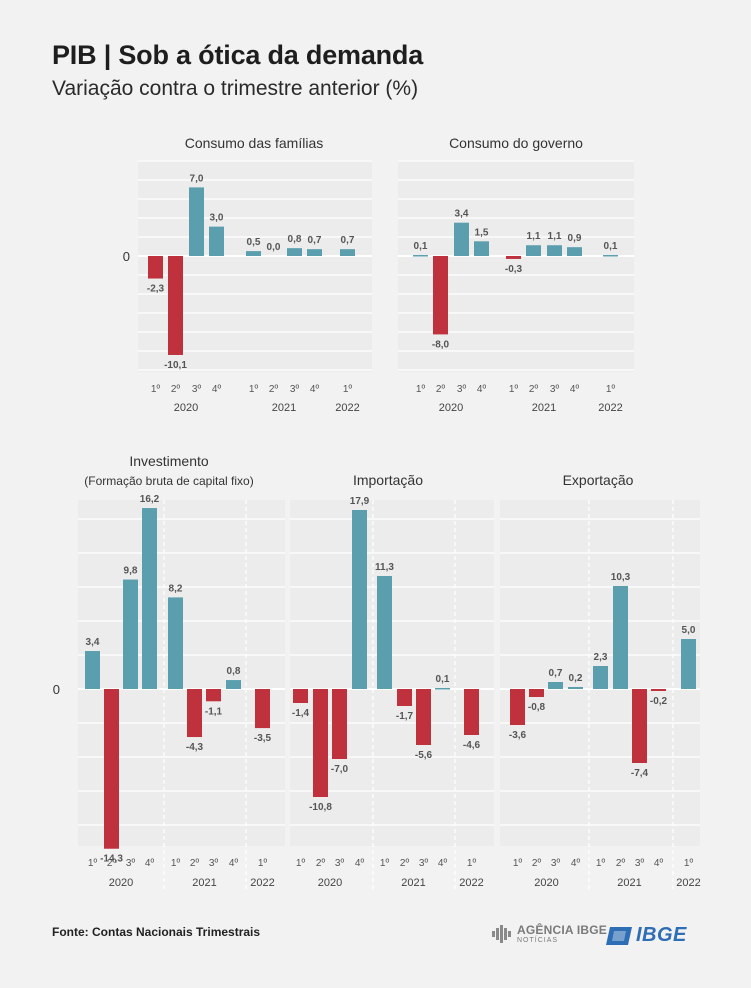 This screenshot has height=988, width=751. Describe the element at coordinates (598, 480) in the screenshot. I see `panel5-title: Exportação` at that location.